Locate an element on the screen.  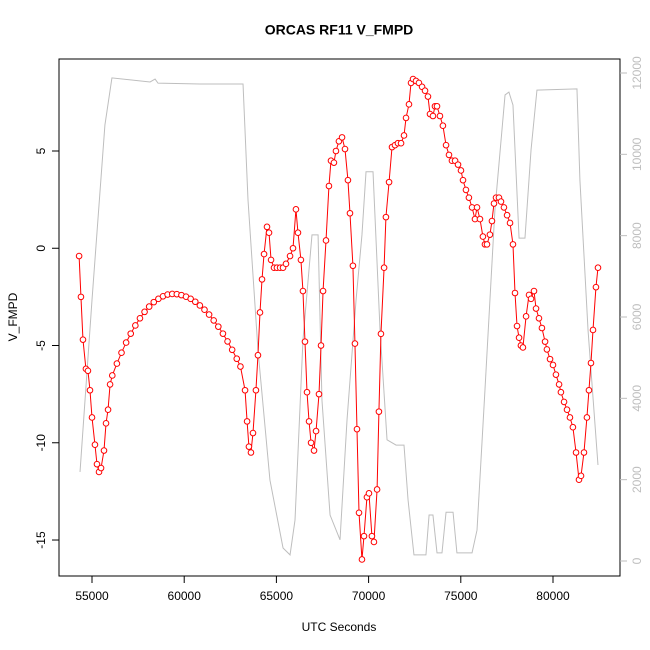
y-axis-label: V_FMPD is located at coordinates (13, 316).